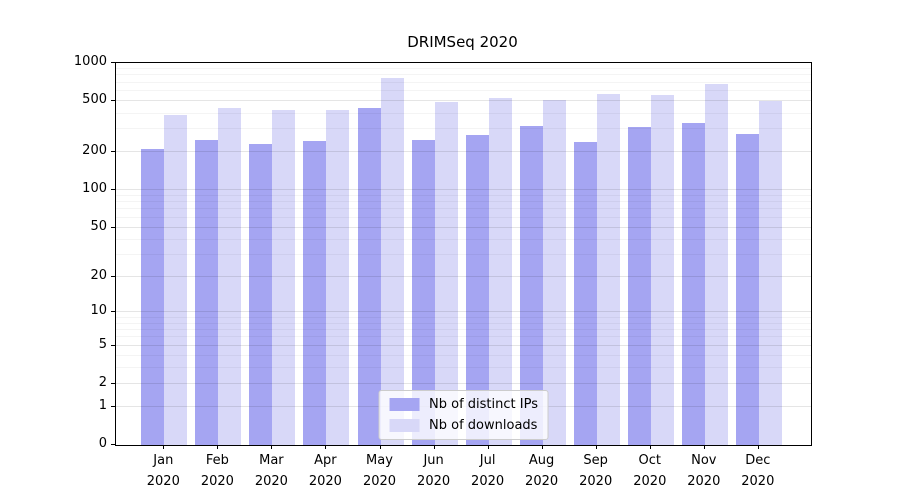  I want to click on bar-distinct-ips-apr, so click(315, 292).